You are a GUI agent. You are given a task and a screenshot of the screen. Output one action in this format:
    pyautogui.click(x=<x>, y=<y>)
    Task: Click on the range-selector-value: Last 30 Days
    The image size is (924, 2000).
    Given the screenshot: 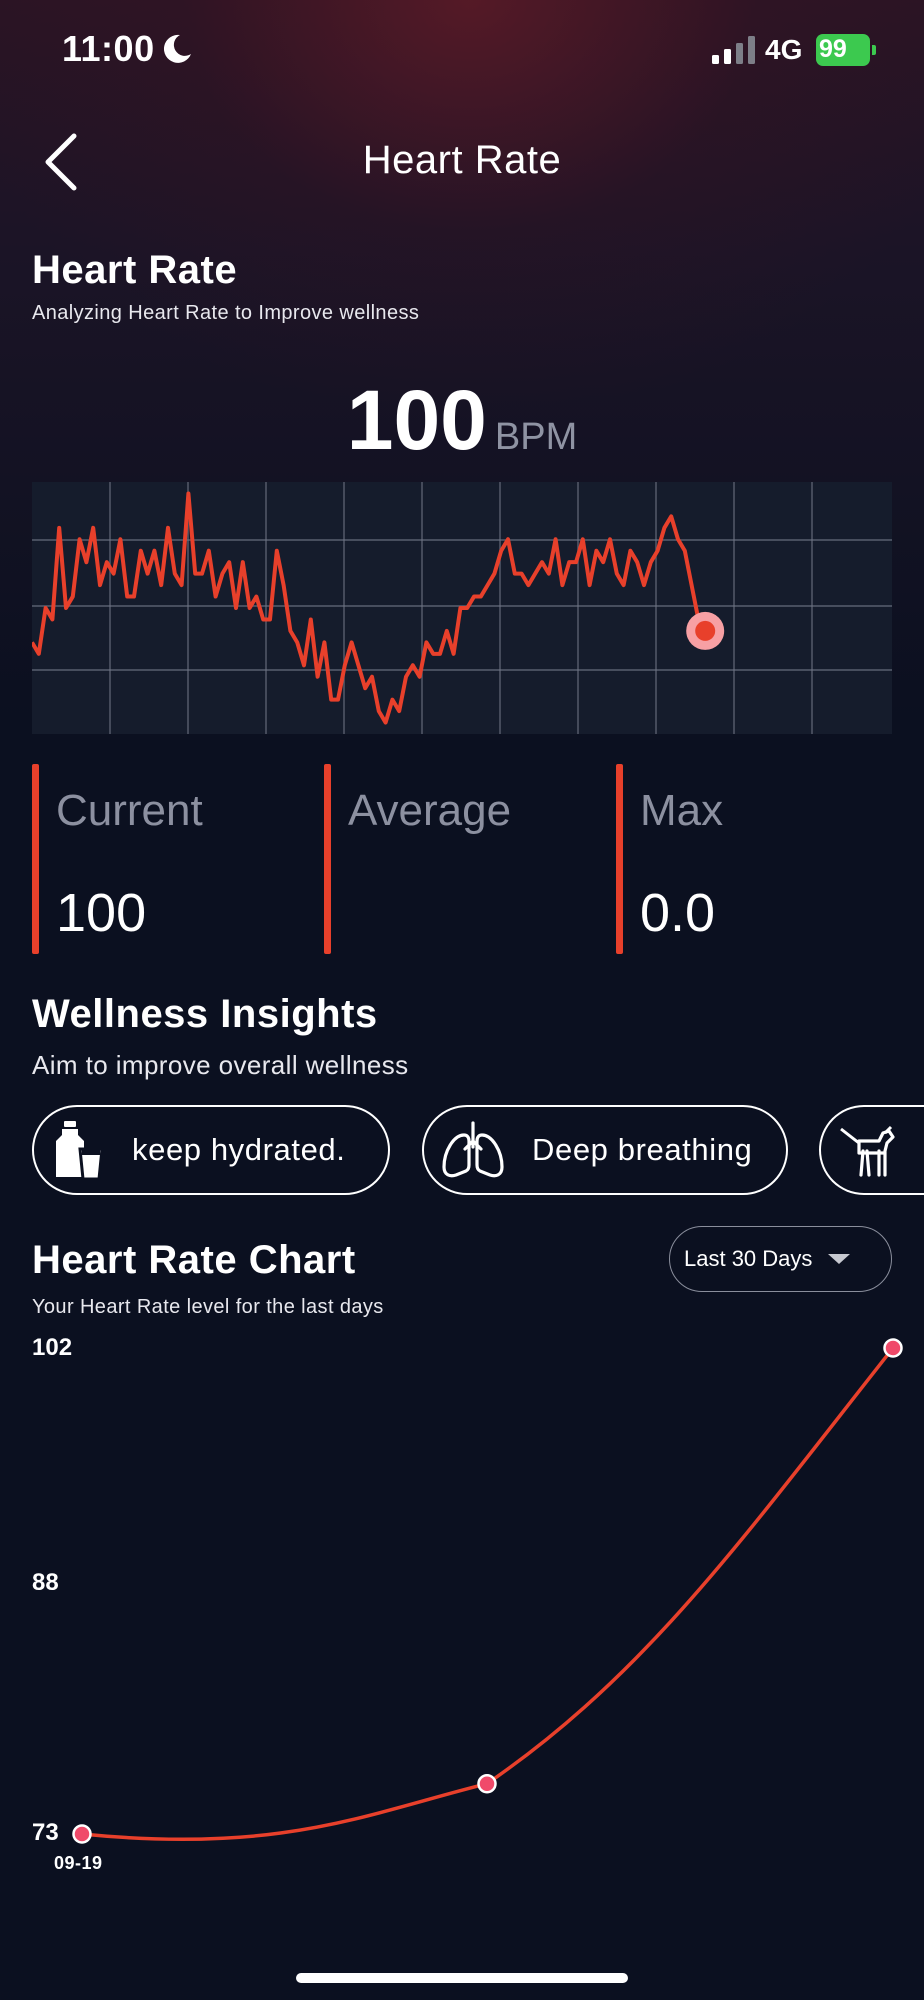 What is the action you would take?
    pyautogui.click(x=748, y=1258)
    